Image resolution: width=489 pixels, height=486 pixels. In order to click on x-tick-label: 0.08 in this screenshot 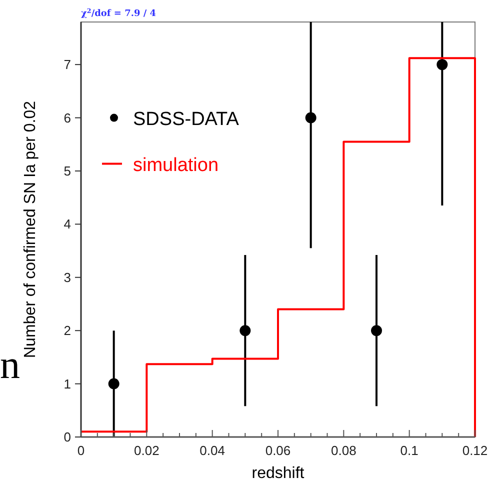, I will do `click(343, 450)`.